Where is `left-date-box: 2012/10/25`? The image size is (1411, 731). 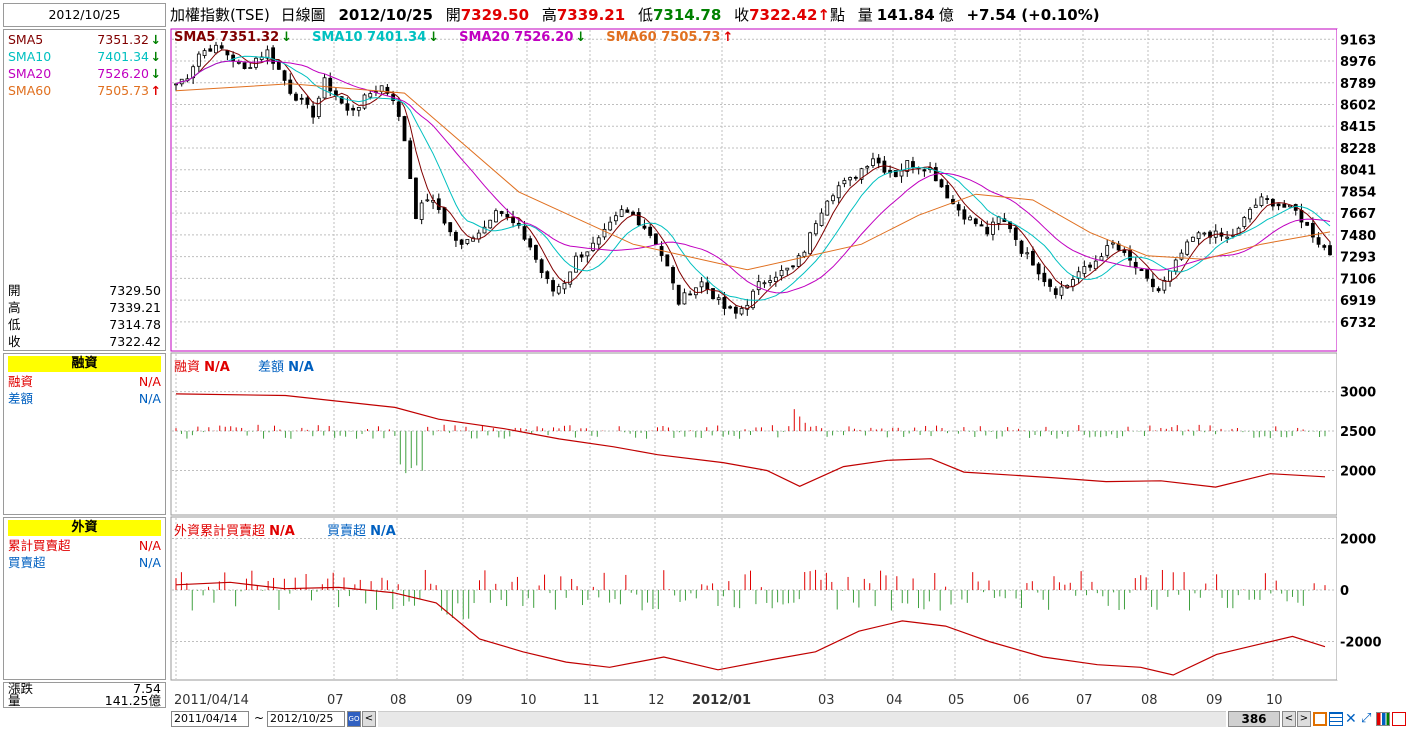 left-date-box: 2012/10/25 is located at coordinates (84, 15).